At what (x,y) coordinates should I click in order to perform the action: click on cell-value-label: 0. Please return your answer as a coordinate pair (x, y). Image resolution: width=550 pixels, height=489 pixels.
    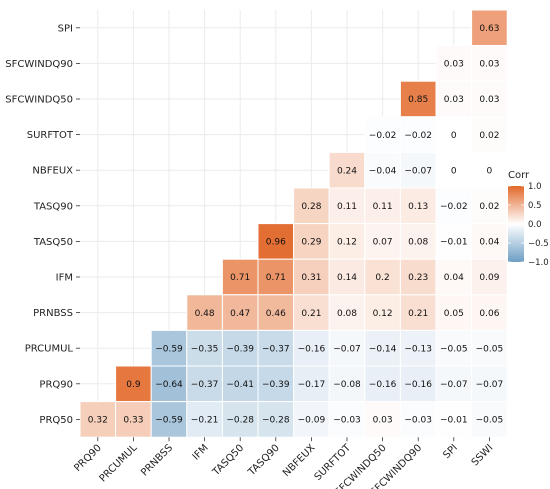
    Looking at the image, I should click on (454, 171).